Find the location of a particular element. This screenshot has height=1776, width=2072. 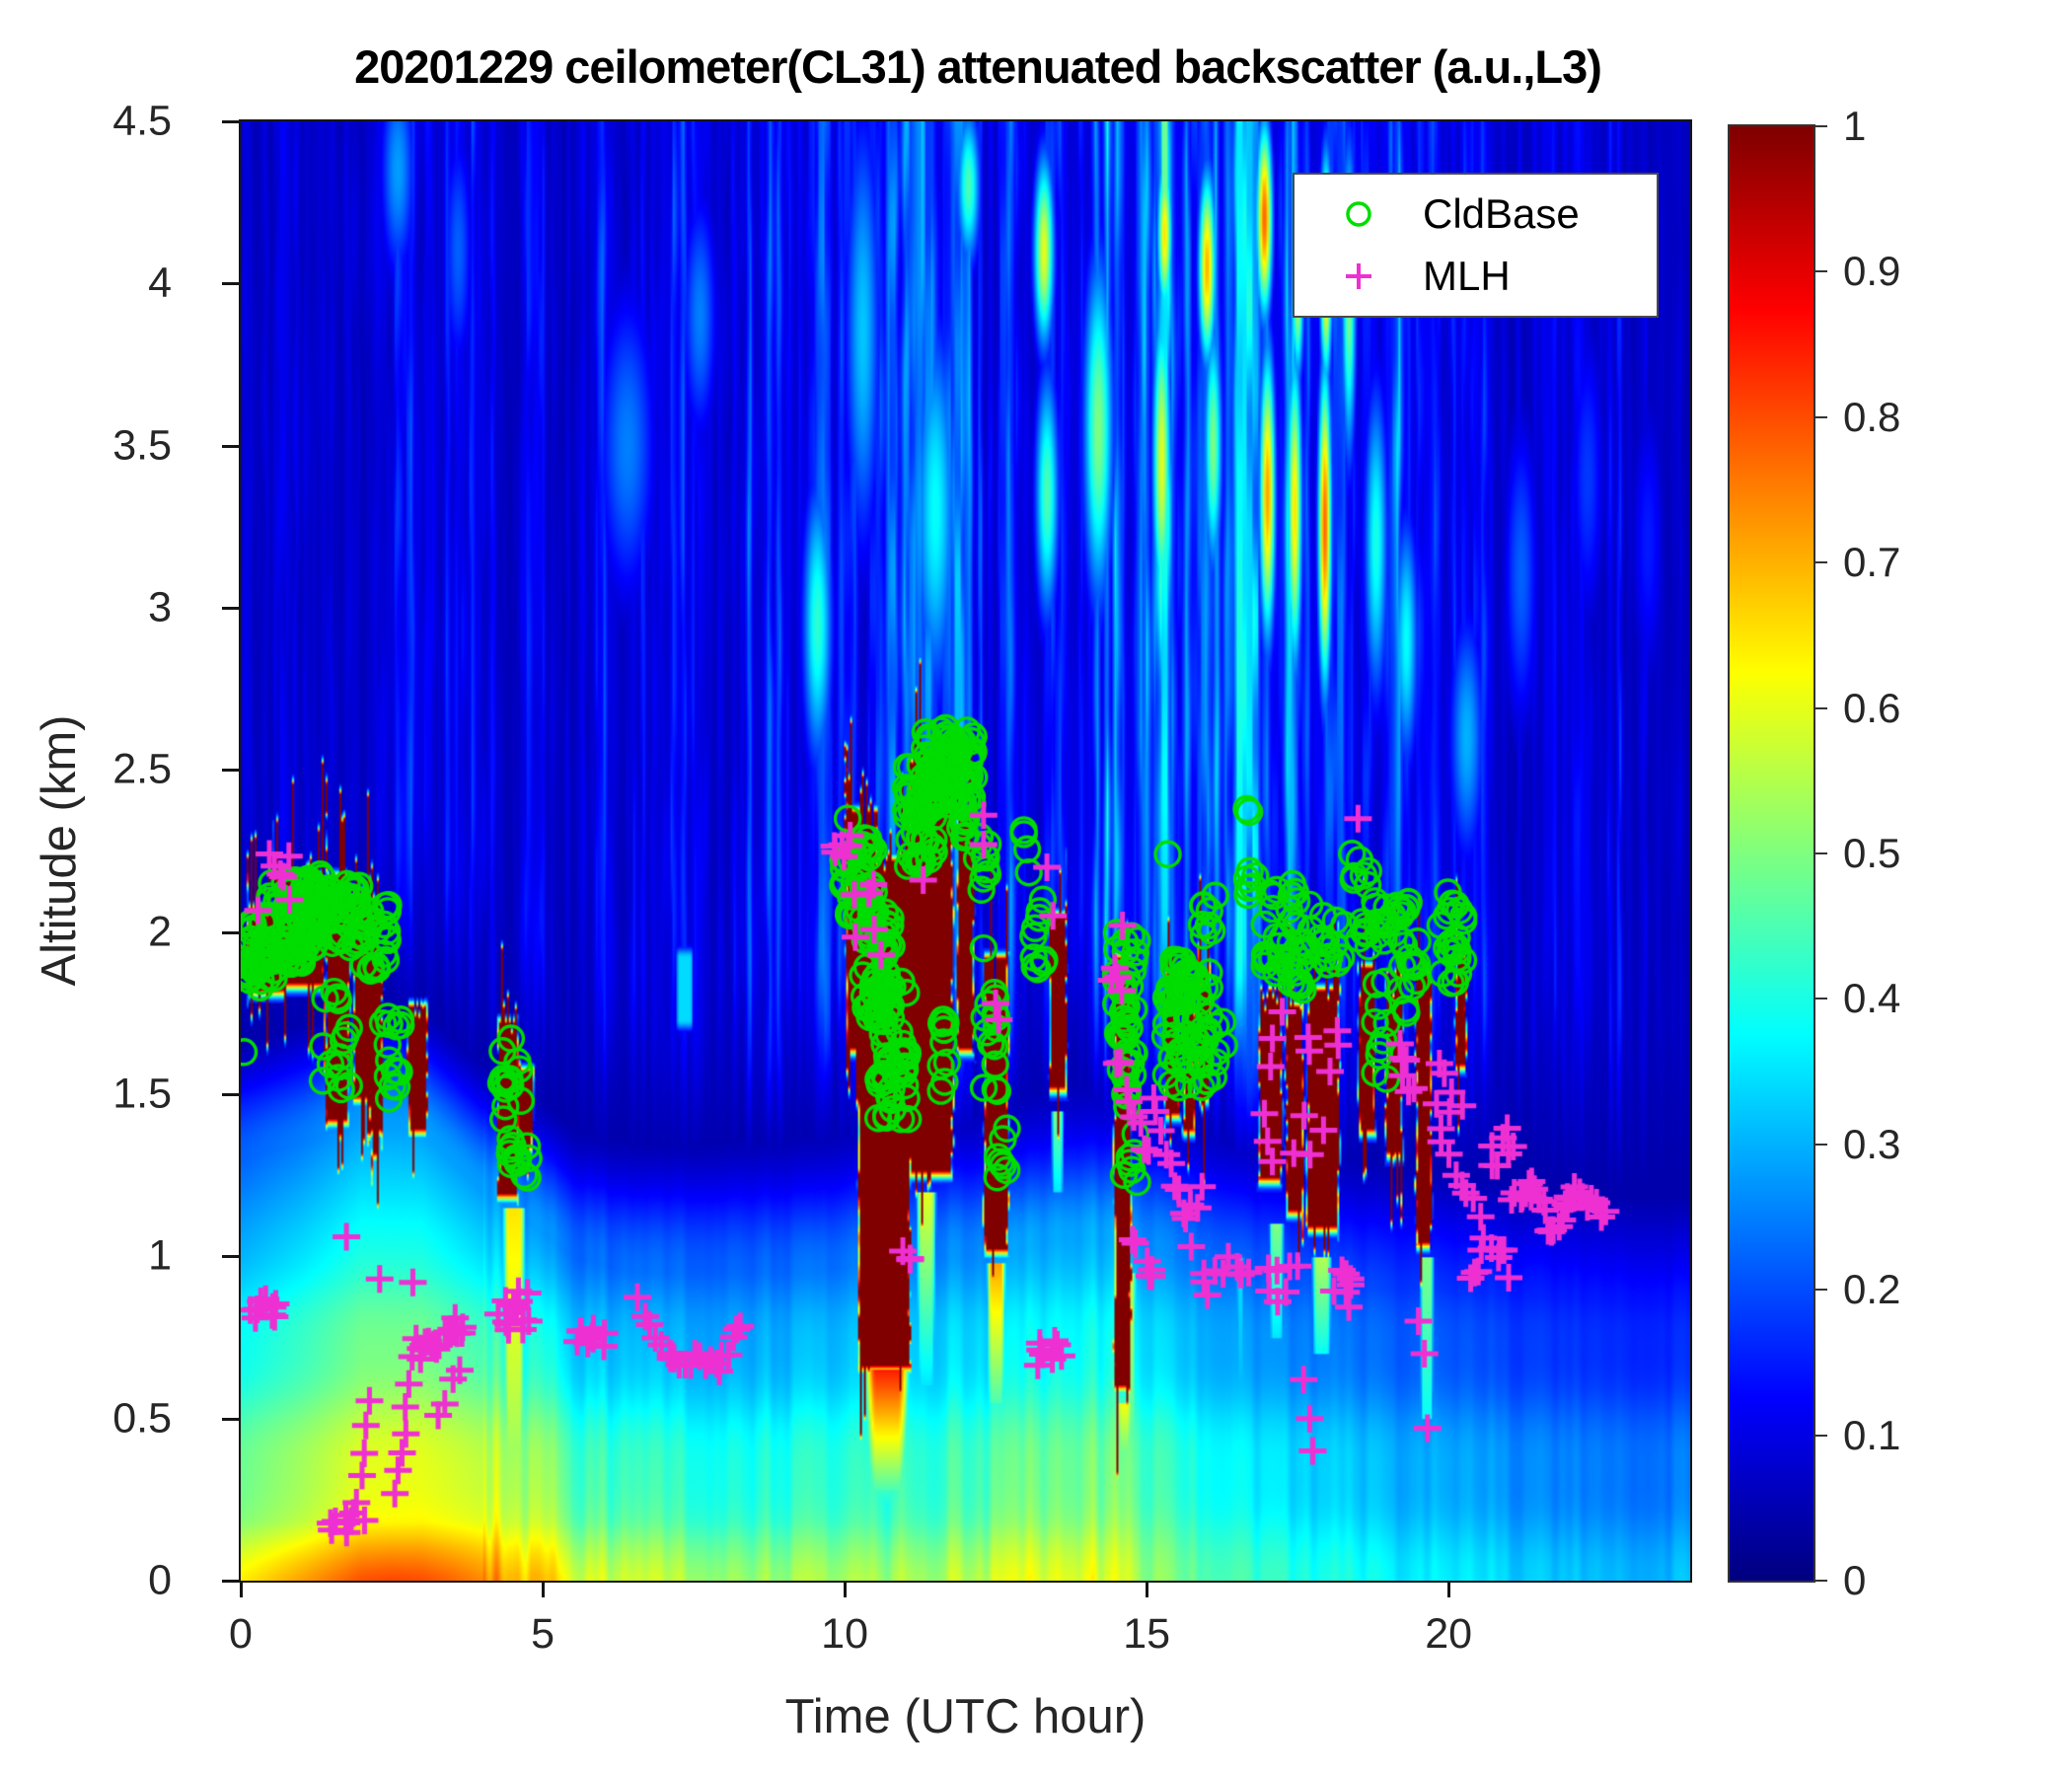

colorbar-tick-label: 0.4 is located at coordinates (1872, 999).